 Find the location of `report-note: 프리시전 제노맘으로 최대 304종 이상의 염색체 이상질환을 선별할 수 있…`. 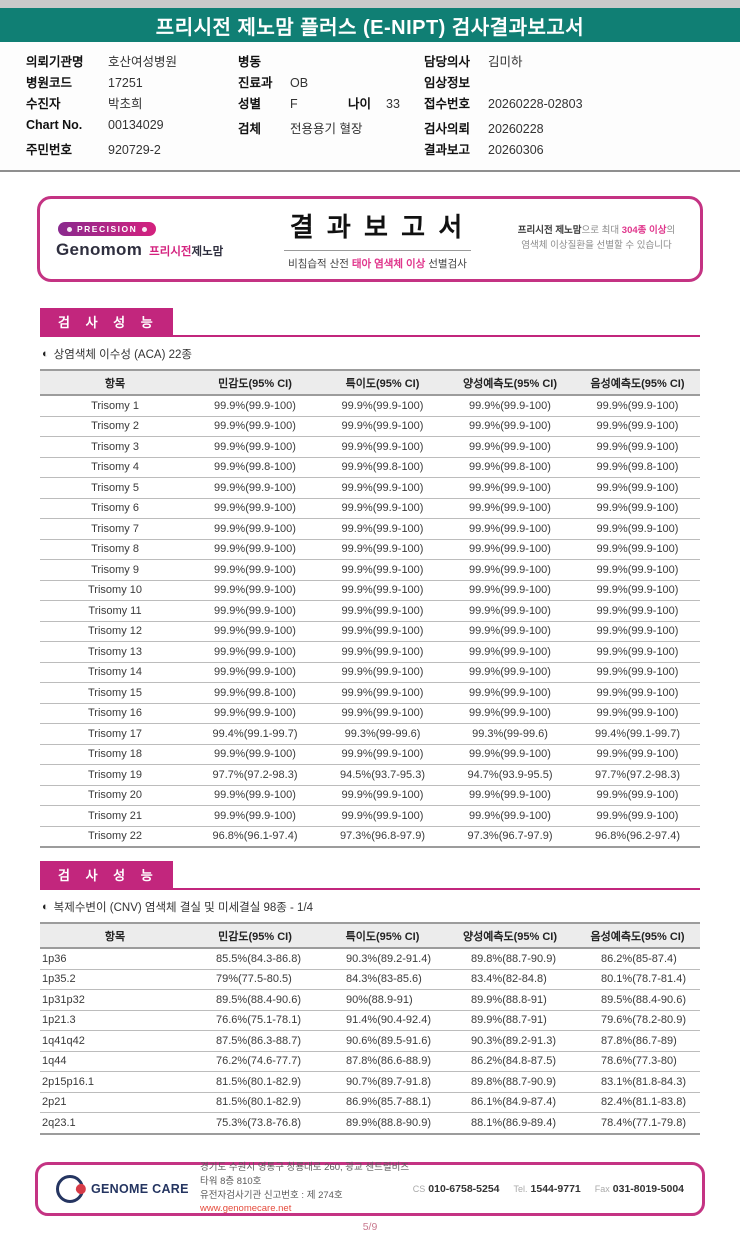

report-note: 프리시전 제노맘으로 최대 304종 이상의 염색체 이상질환을 선별할 수 있… is located at coordinates (596, 238).